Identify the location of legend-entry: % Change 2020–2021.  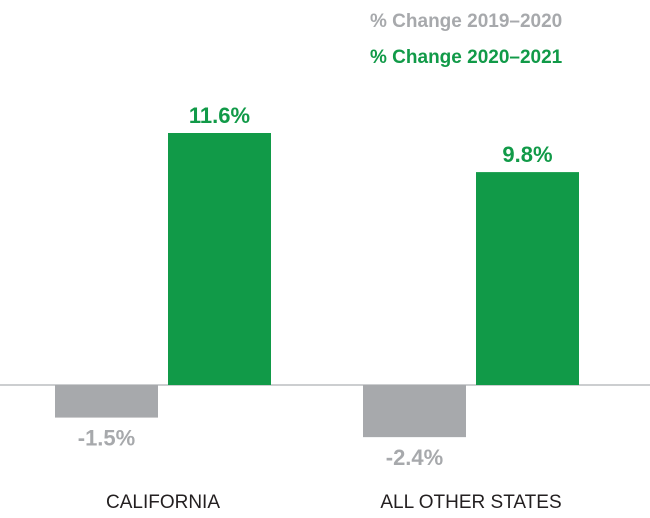
(466, 57).